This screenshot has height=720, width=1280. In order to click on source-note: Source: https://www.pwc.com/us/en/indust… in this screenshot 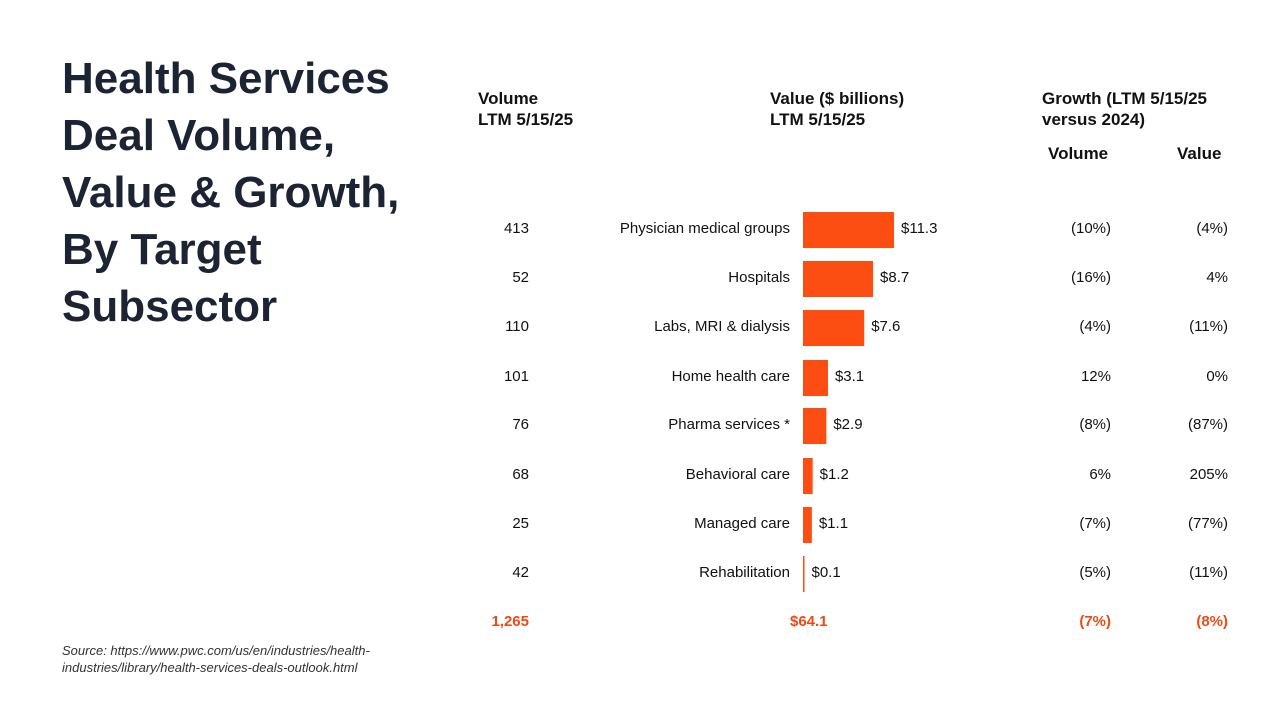, I will do `click(216, 659)`.